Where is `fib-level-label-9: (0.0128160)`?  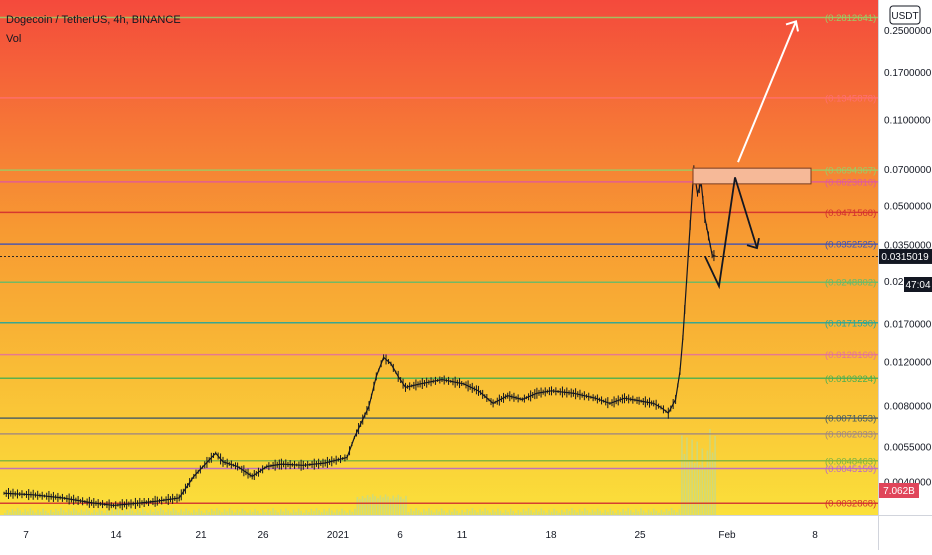 fib-level-label-9: (0.0128160) is located at coordinates (850, 355).